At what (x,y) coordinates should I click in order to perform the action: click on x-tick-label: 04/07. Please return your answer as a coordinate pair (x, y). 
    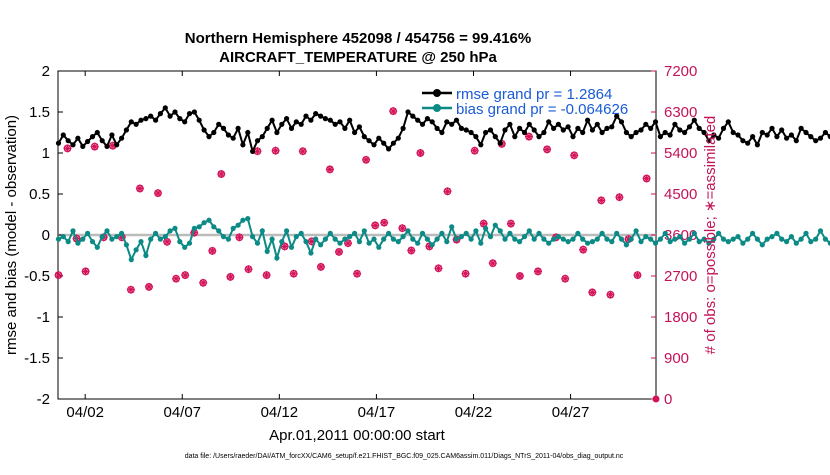
    Looking at the image, I should click on (182, 412).